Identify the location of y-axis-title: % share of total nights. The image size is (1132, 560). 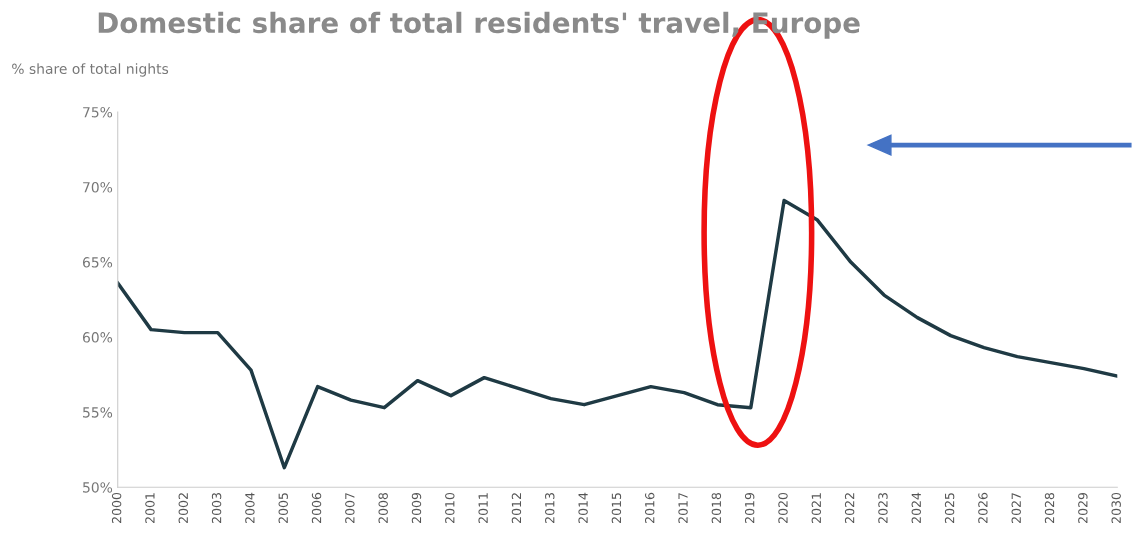
(90, 70).